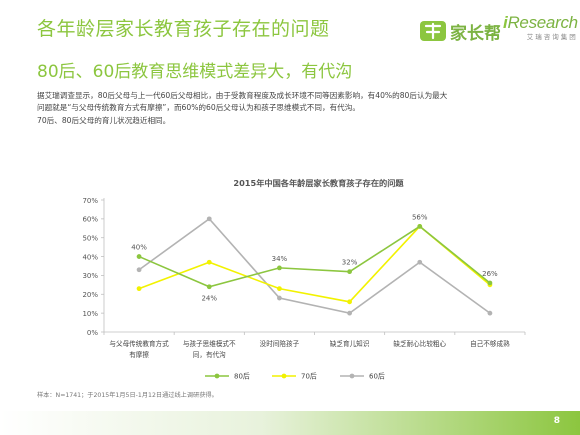 The image size is (580, 435). Describe the element at coordinates (92, 333) in the screenshot. I see `y-tick-label: 0%` at that location.